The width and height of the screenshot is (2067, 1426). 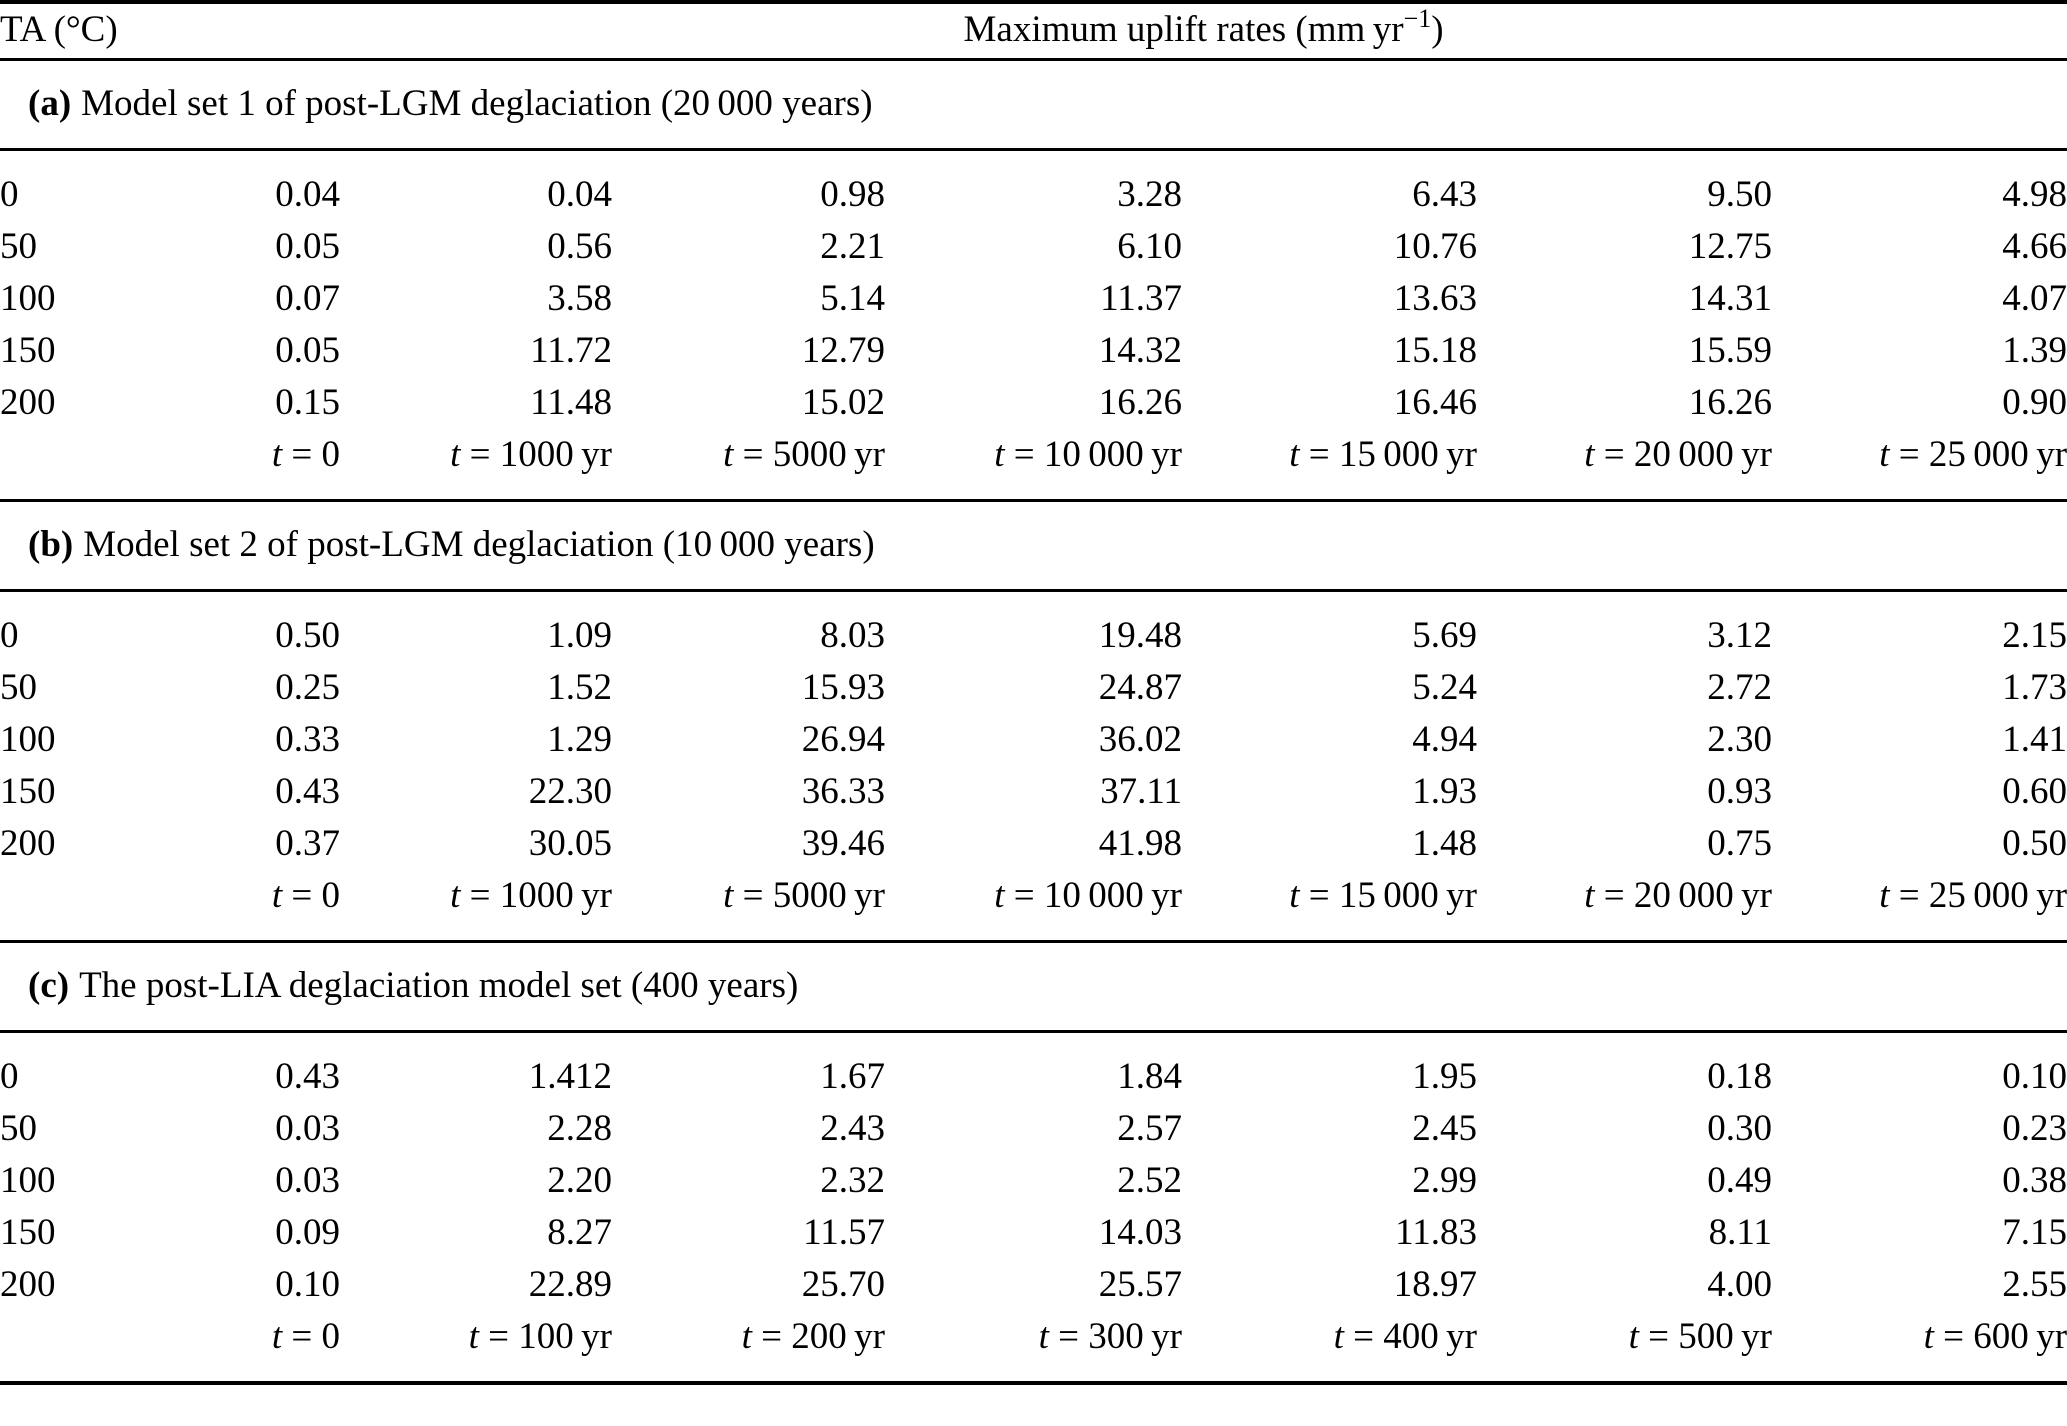 What do you see at coordinates (2034, 1180) in the screenshot?
I see `value-cell: 0.38` at bounding box center [2034, 1180].